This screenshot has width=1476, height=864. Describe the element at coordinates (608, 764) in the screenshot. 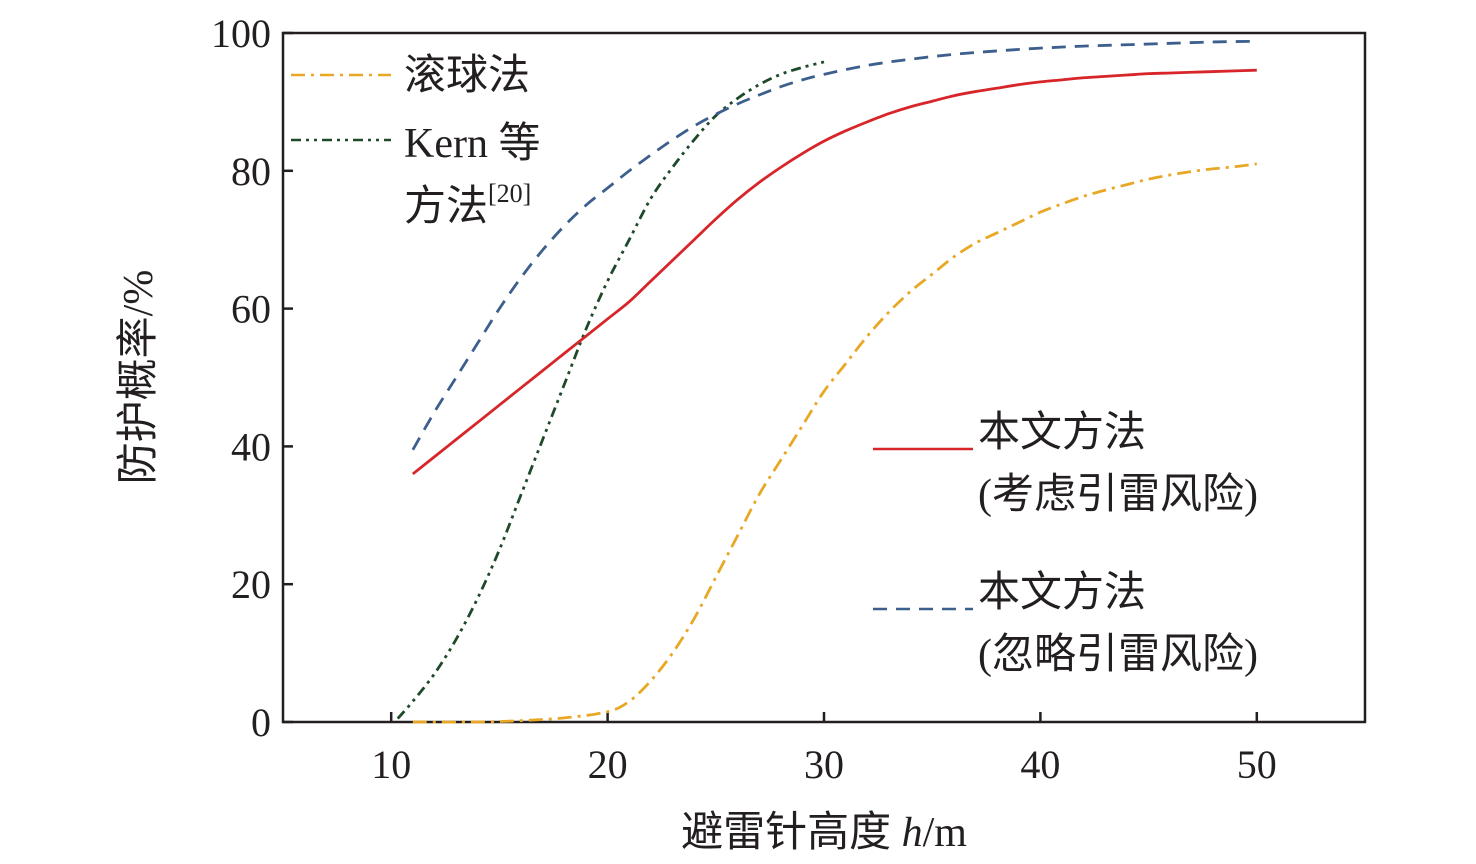

I see `x-tick-label: 20` at that location.